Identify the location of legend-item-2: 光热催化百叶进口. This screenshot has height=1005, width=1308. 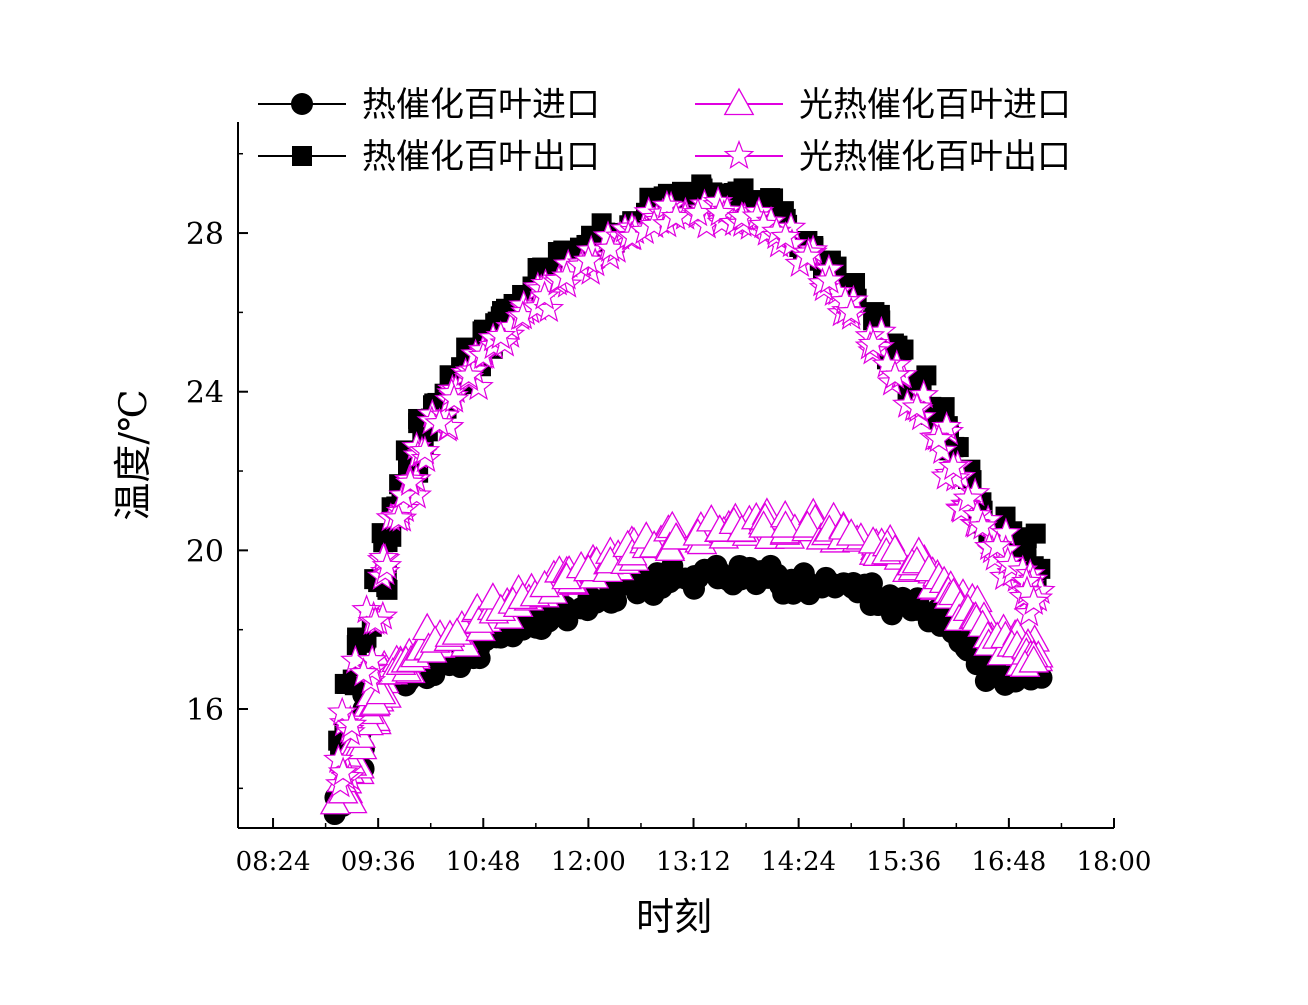
(883, 105).